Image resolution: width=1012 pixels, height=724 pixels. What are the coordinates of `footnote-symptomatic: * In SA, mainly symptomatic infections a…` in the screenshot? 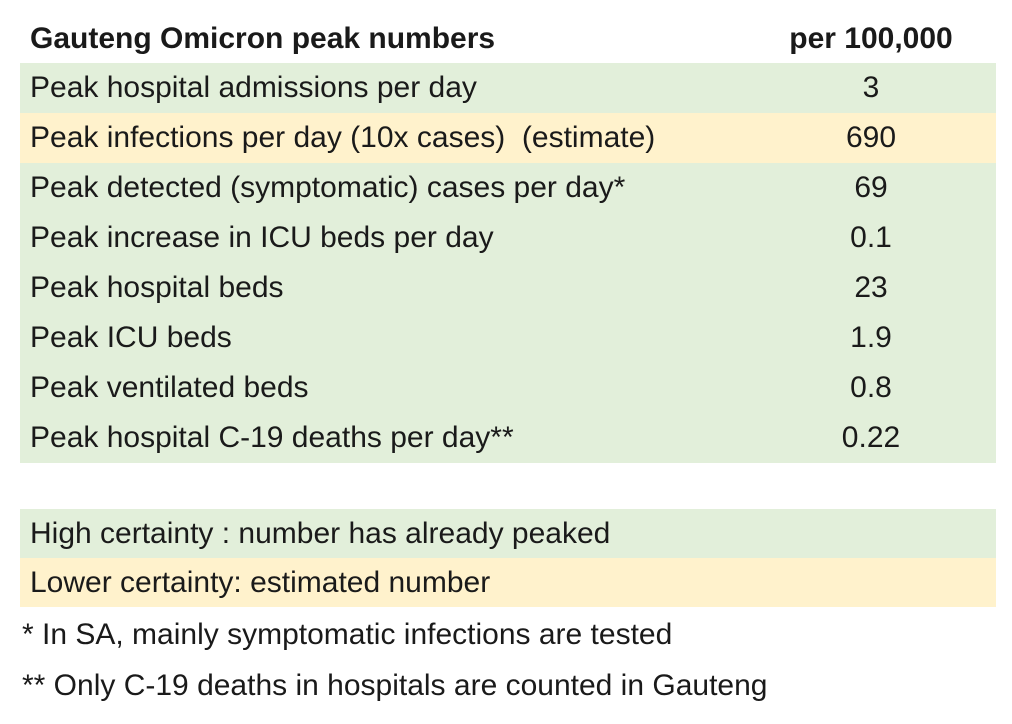 It's located at (347, 634).